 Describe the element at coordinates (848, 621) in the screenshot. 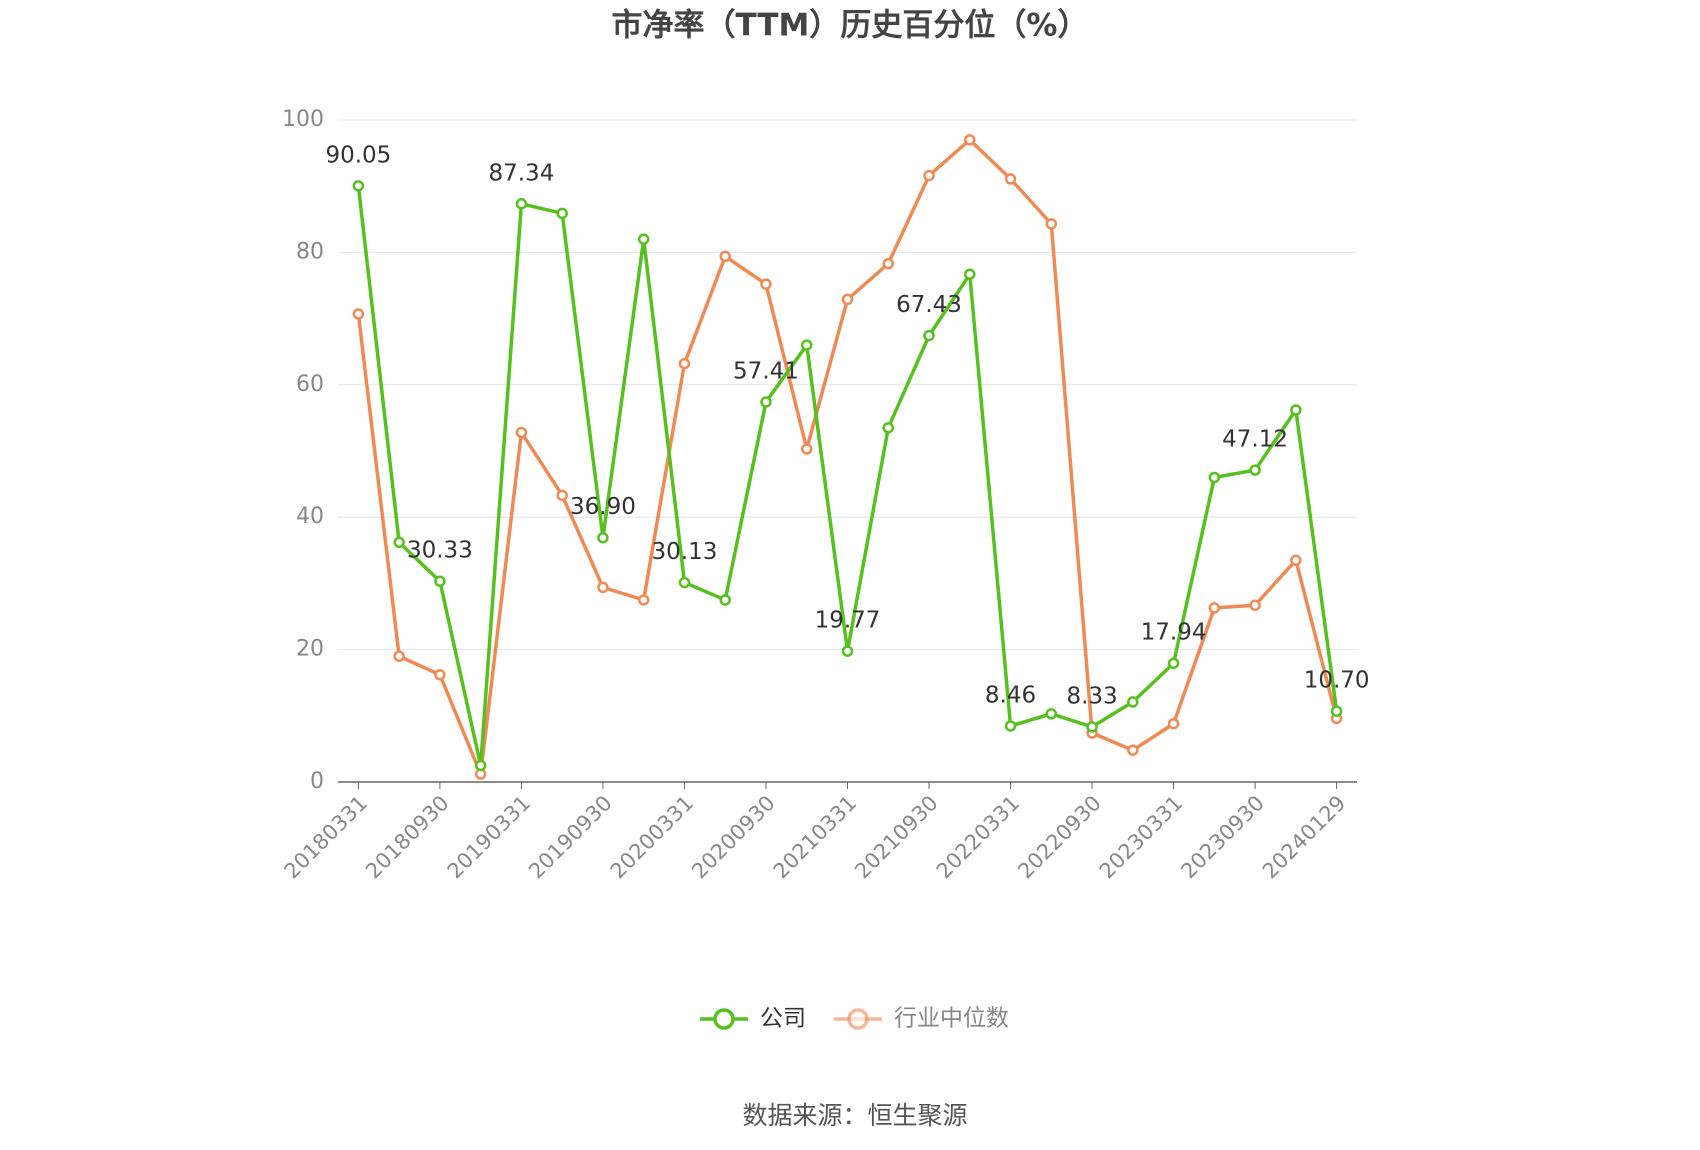

I see `data-label: 19.77` at that location.